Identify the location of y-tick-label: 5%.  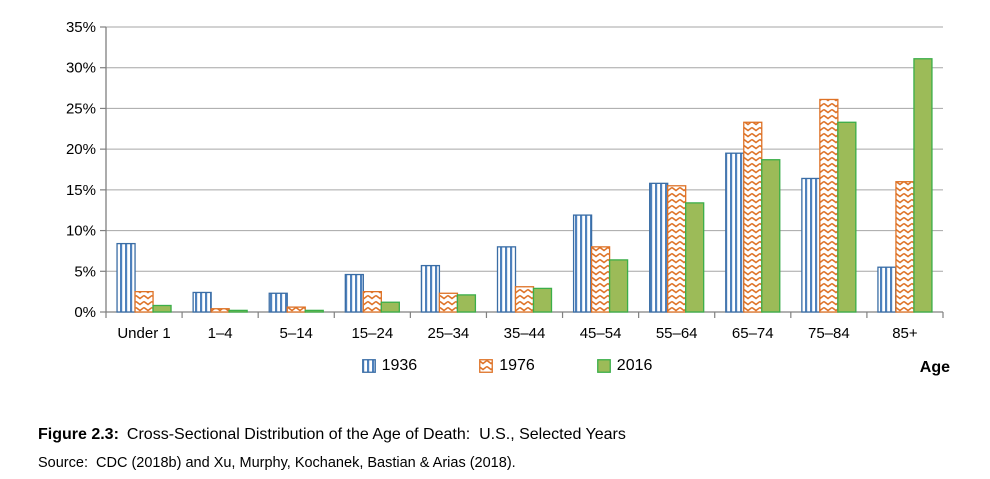
(85, 271).